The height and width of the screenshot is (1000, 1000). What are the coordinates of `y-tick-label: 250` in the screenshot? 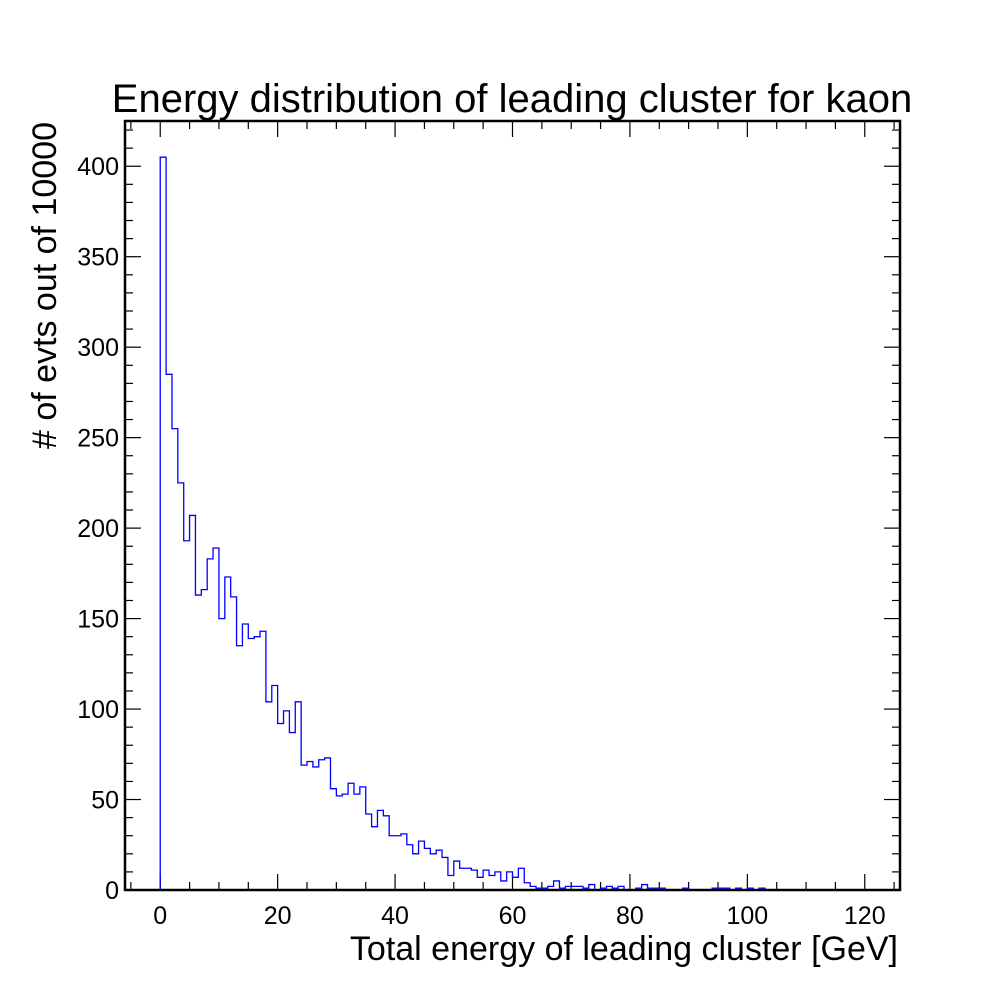 It's located at (98, 439).